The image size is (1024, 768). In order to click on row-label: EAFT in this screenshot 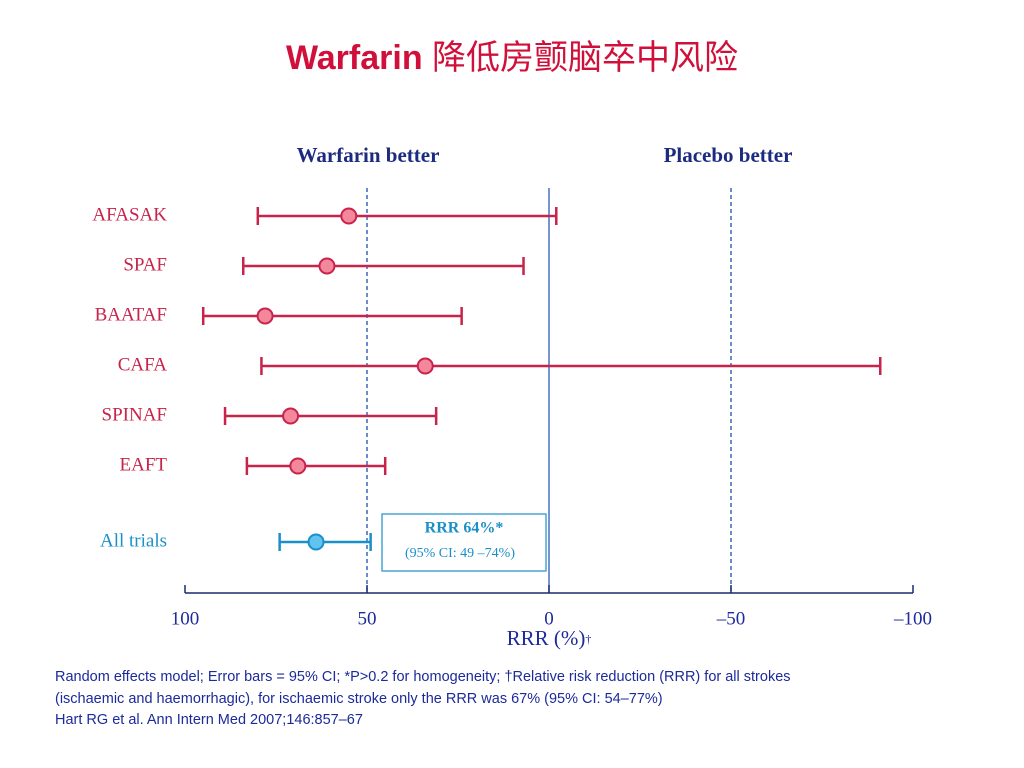, I will do `click(144, 464)`.